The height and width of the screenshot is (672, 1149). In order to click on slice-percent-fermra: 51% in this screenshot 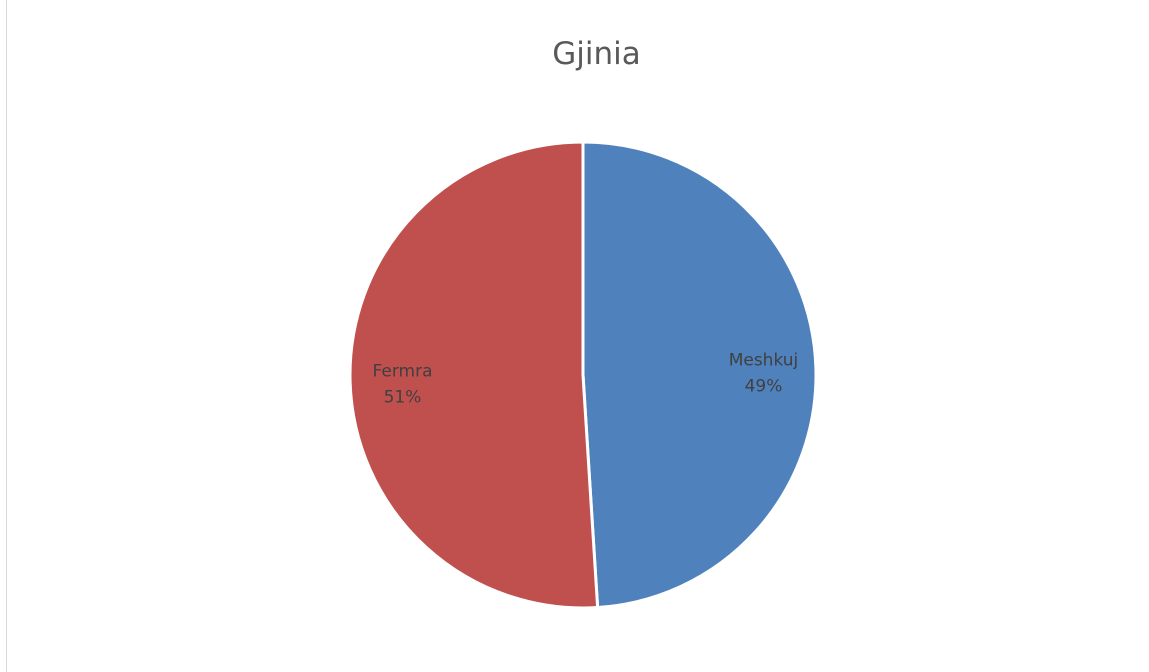, I will do `click(403, 398)`.